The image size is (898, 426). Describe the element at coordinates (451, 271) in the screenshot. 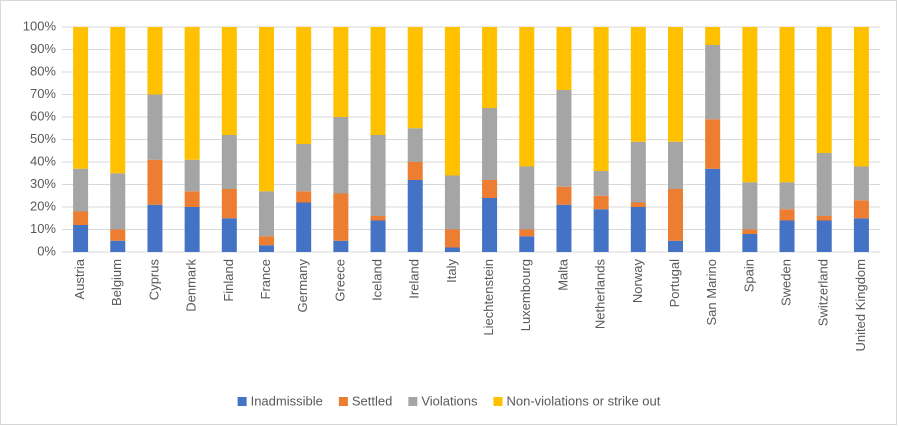

I see `x-tick-label: Italy` at that location.